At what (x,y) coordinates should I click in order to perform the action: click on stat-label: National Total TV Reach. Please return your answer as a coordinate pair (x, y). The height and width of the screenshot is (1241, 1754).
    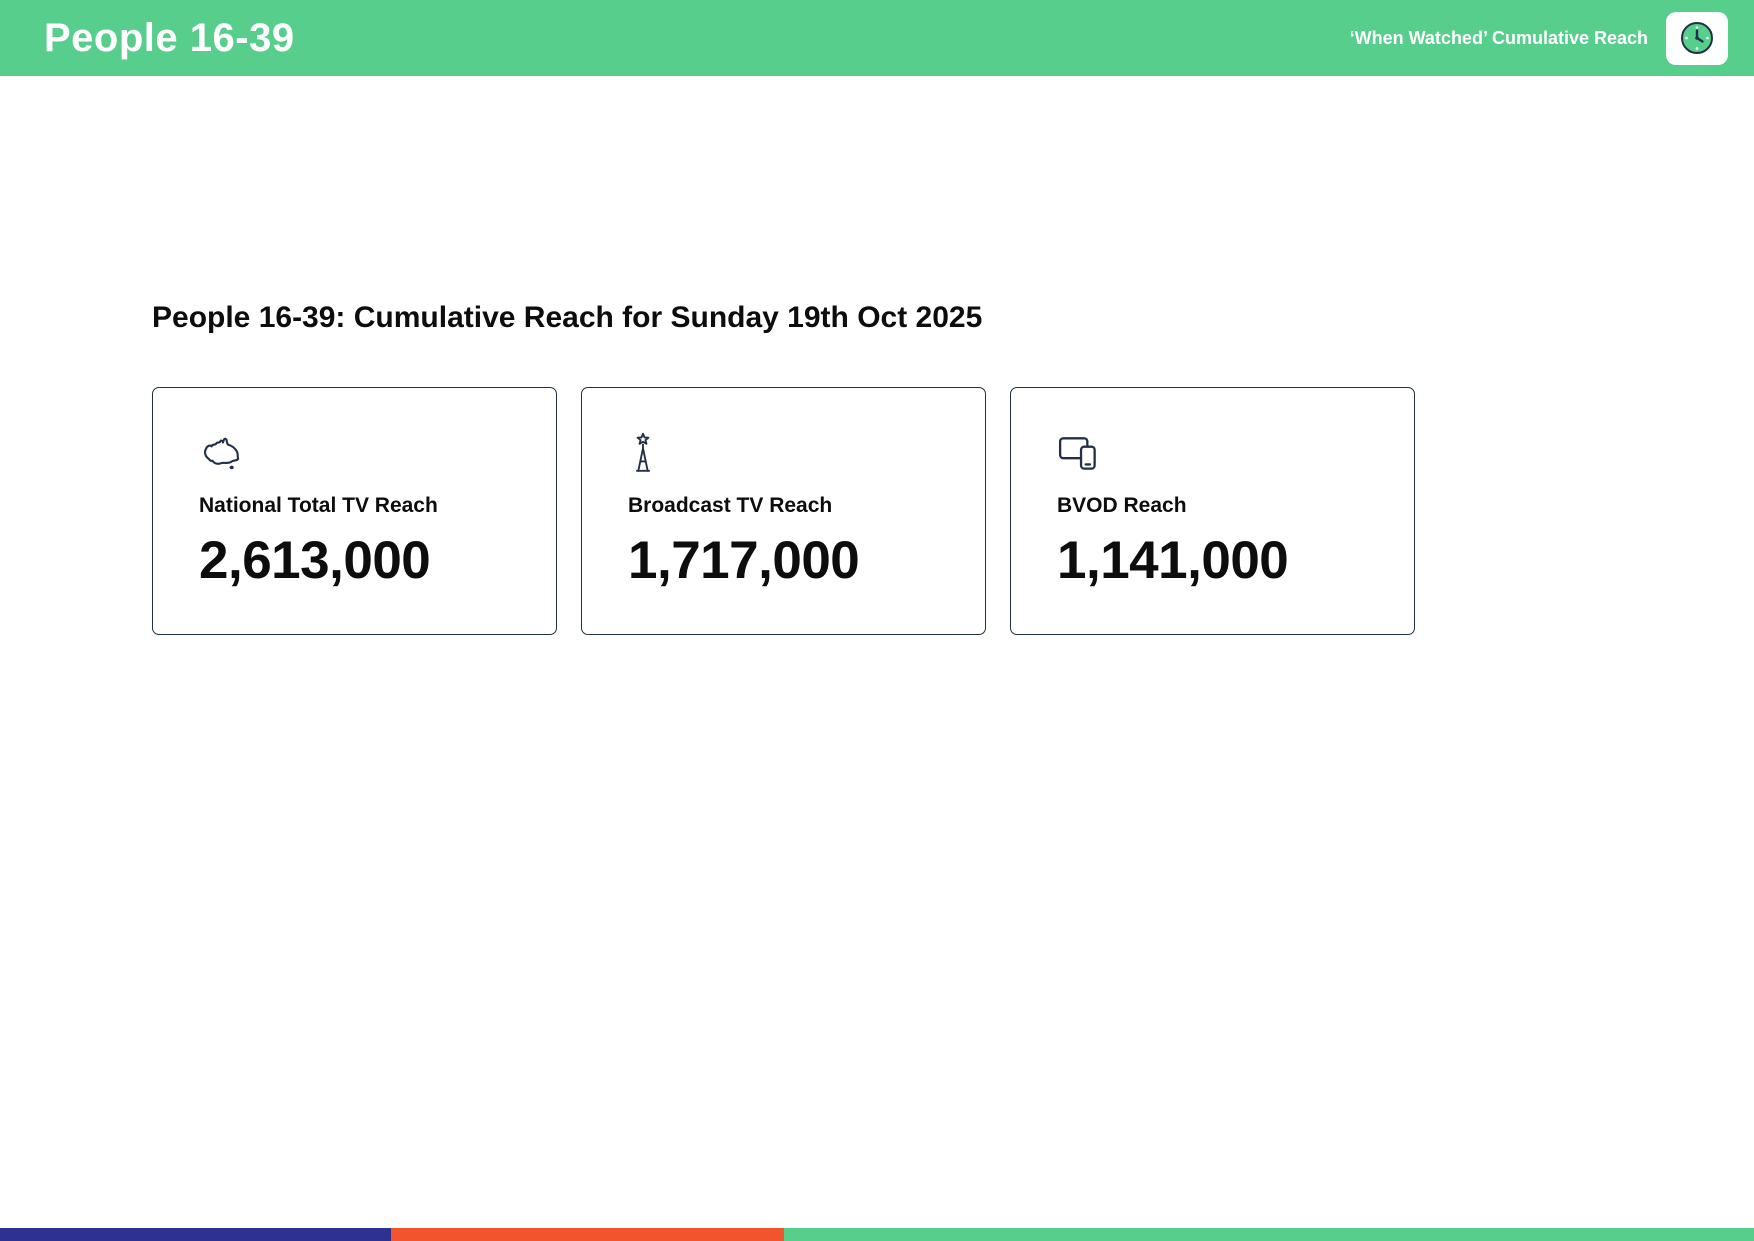
    Looking at the image, I should click on (318, 505).